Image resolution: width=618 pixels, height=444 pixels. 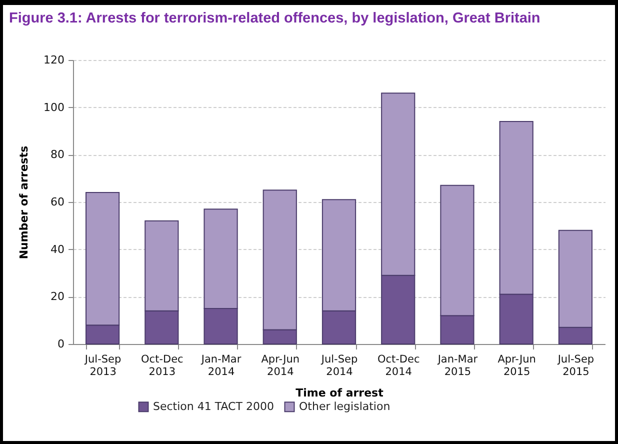 What do you see at coordinates (57, 155) in the screenshot?
I see `y-tick-label: 80` at bounding box center [57, 155].